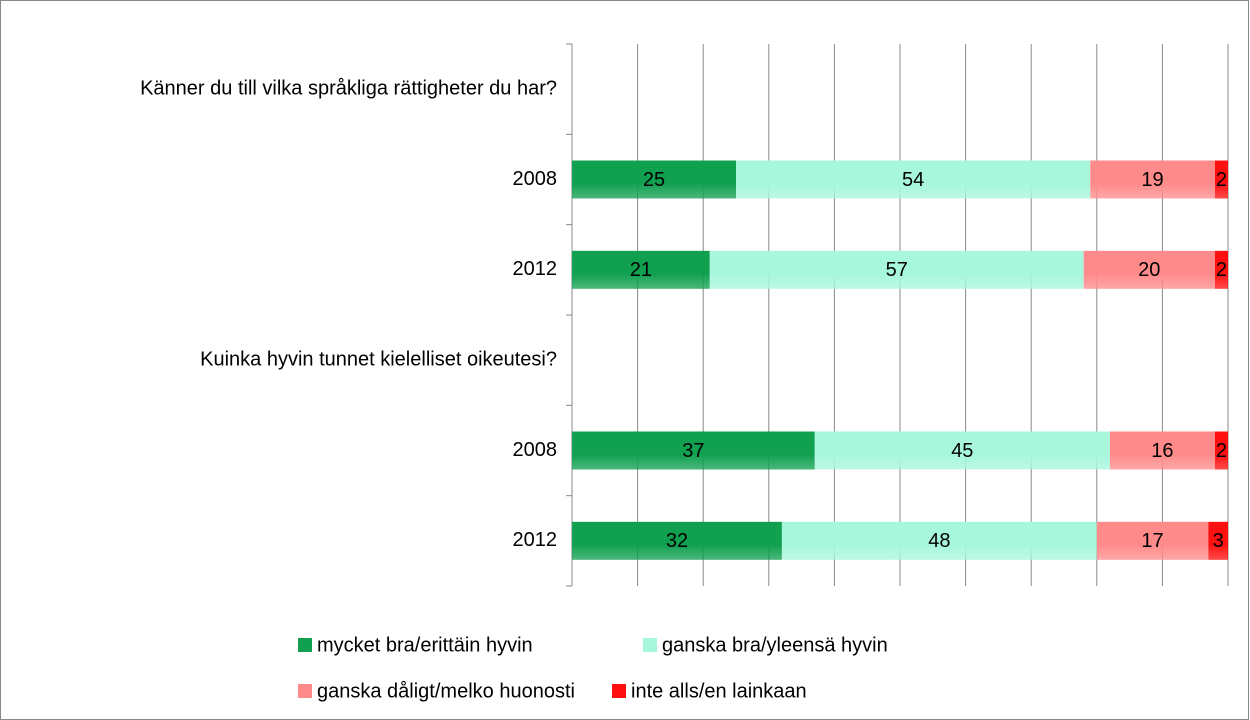  I want to click on data-label: 45, so click(962, 451).